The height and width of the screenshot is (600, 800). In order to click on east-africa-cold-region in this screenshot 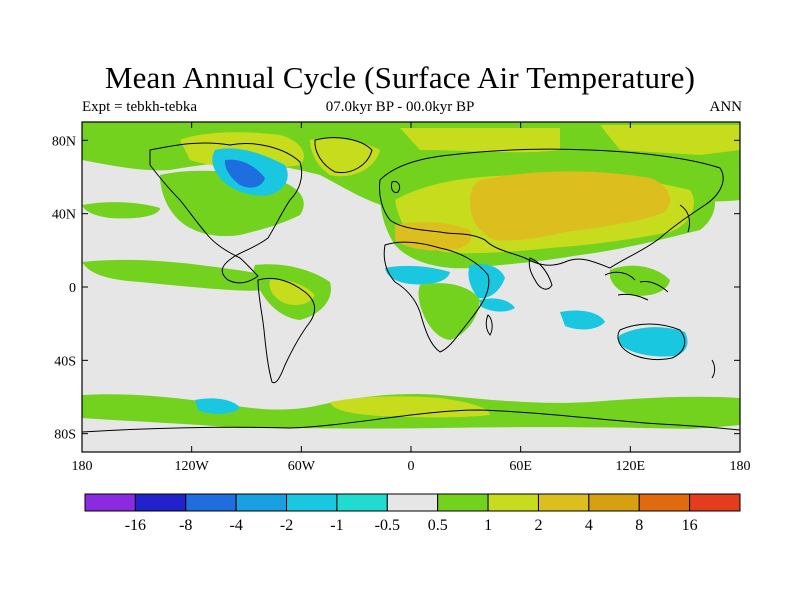, I will do `click(486, 281)`.